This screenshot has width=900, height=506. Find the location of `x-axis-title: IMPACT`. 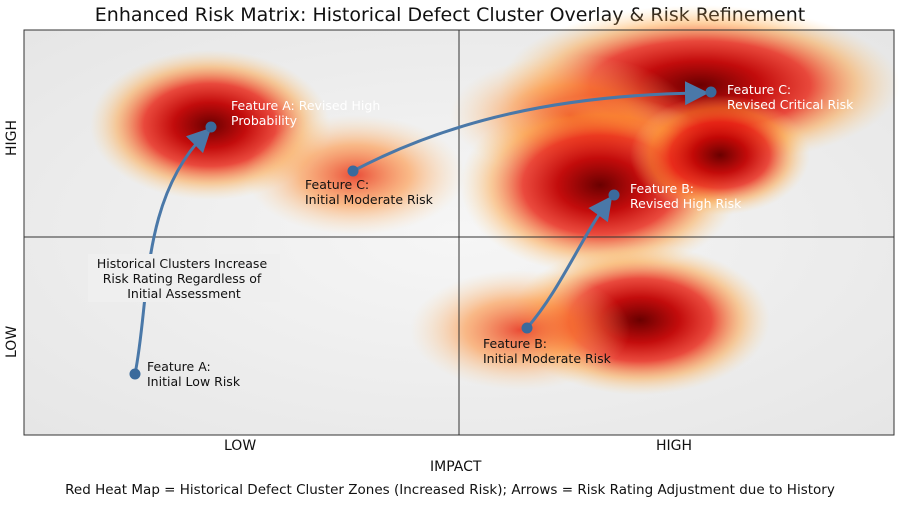

x-axis-title: IMPACT is located at coordinates (456, 467).